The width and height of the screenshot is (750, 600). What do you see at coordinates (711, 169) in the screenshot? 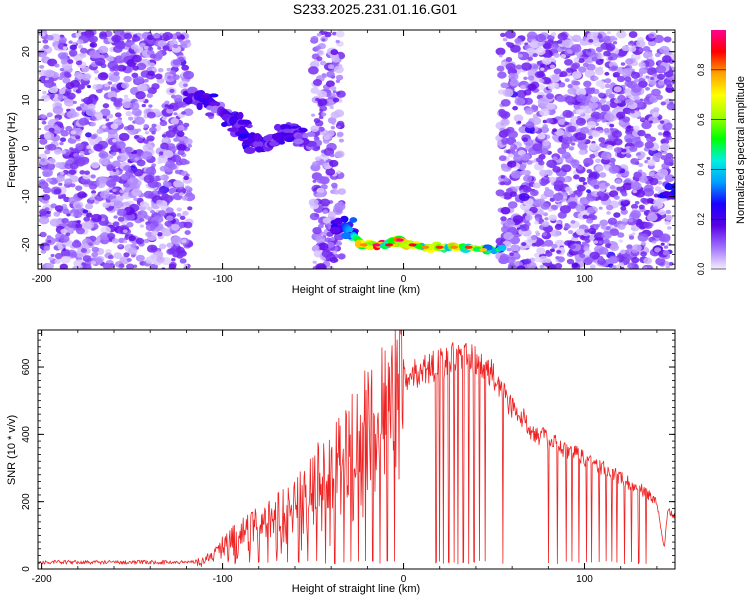
I see `colorbar-ticks: 0.0 0.2 0.4 0.6 0.8` at bounding box center [711, 169].